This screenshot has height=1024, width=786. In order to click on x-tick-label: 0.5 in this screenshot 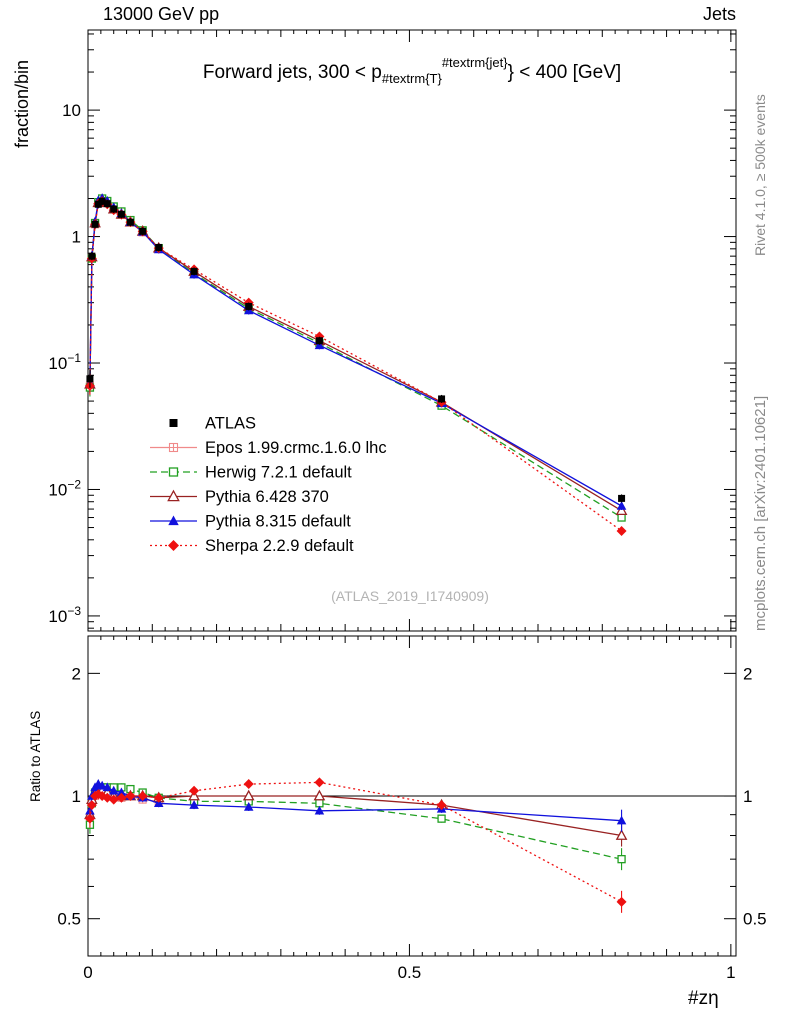, I will do `click(410, 972)`.